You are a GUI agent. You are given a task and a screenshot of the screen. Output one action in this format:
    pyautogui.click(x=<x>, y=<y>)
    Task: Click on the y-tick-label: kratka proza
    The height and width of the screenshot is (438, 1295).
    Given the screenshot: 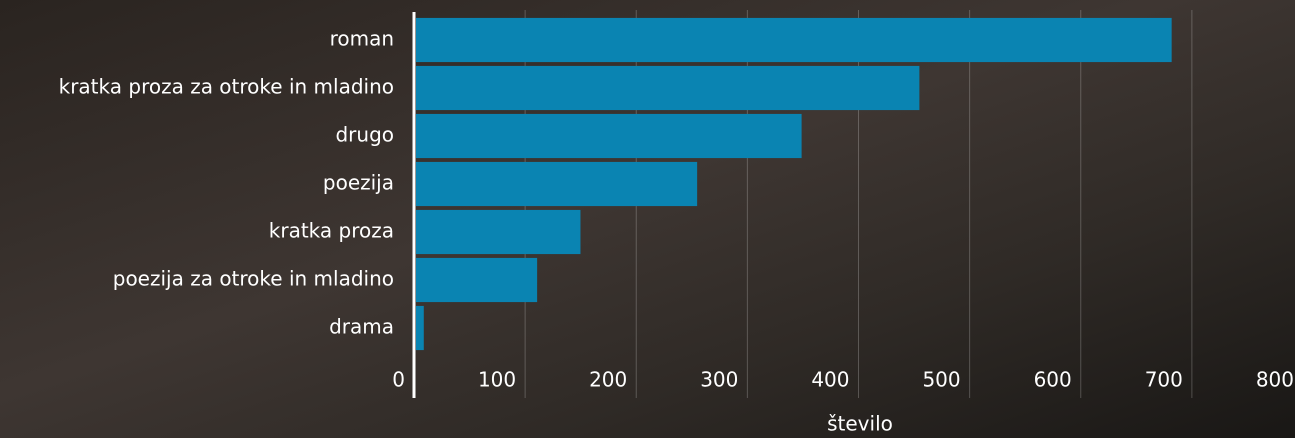 What is the action you would take?
    pyautogui.click(x=331, y=231)
    